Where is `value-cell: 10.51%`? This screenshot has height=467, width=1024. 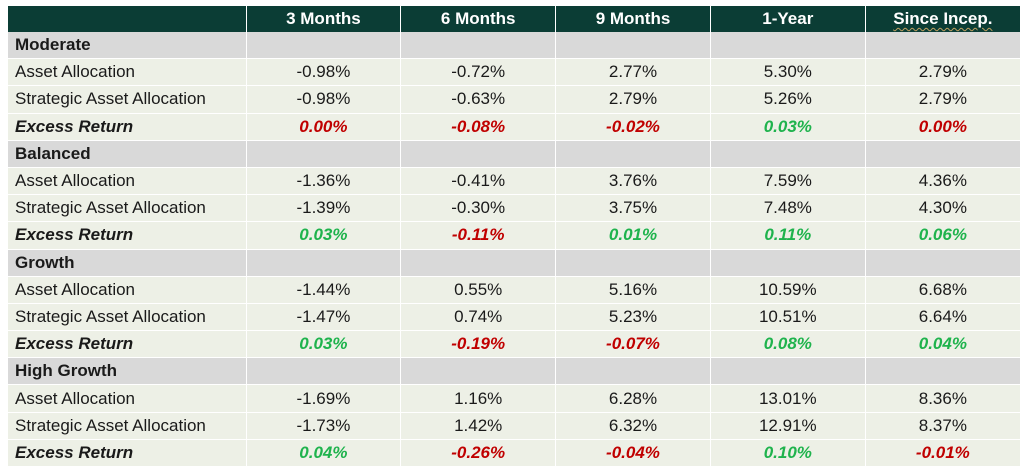 value-cell: 10.51% is located at coordinates (788, 317).